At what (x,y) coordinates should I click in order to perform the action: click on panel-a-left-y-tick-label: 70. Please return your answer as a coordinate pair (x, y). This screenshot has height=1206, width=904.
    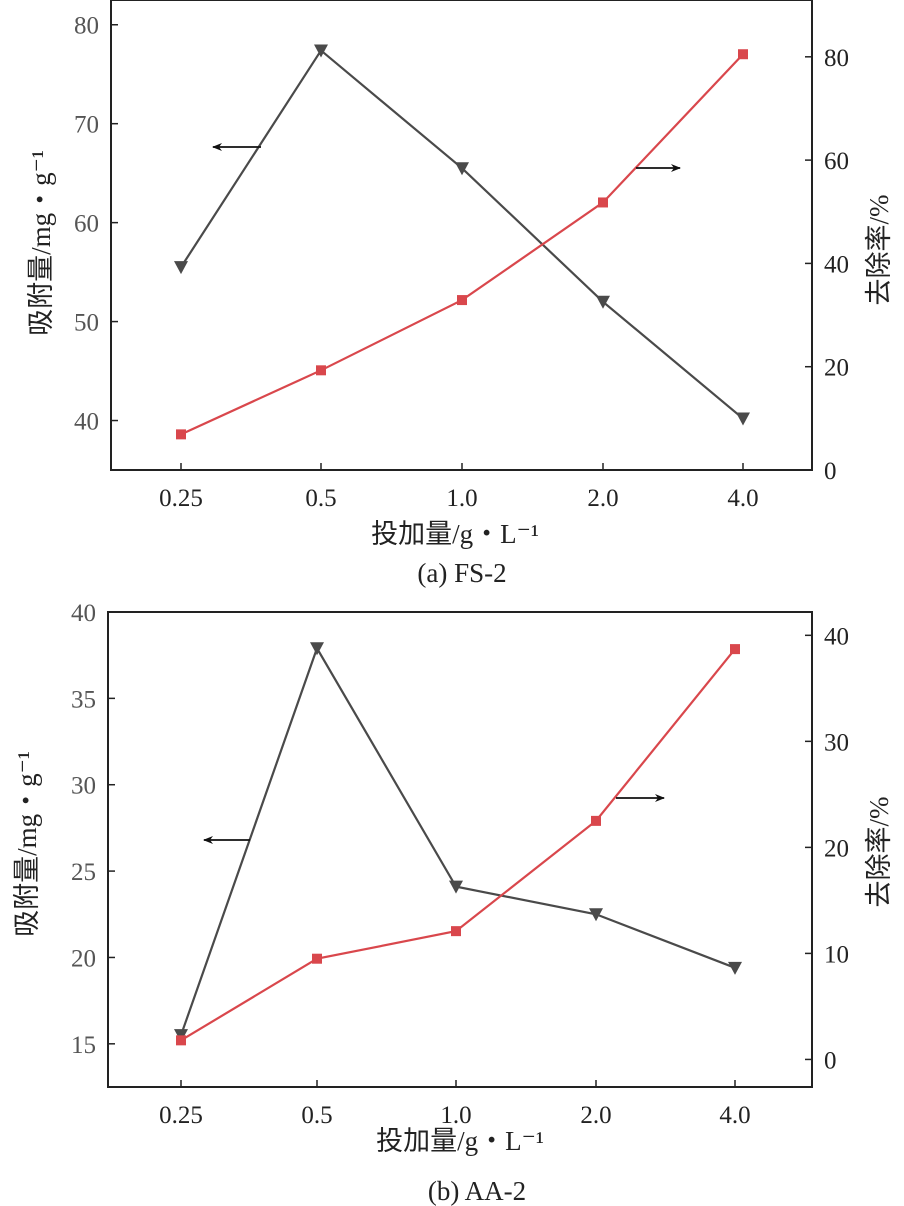
    Looking at the image, I should click on (86, 125).